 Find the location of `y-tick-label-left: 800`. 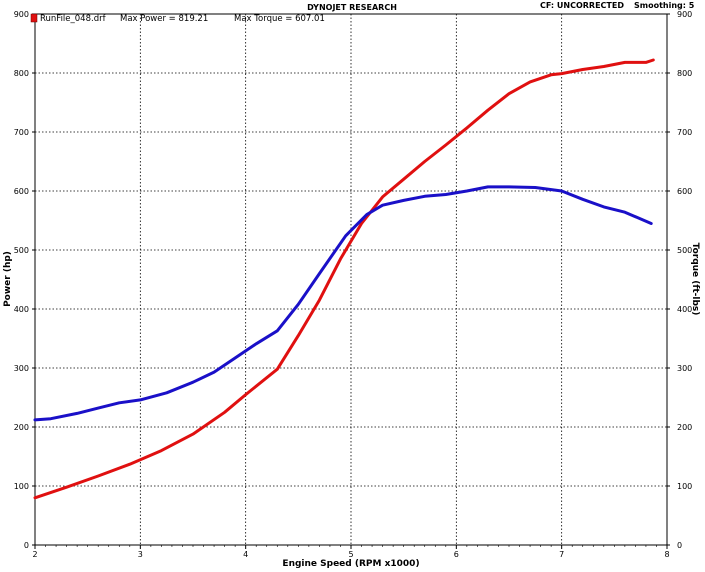

y-tick-label-left: 800 is located at coordinates (21, 73).